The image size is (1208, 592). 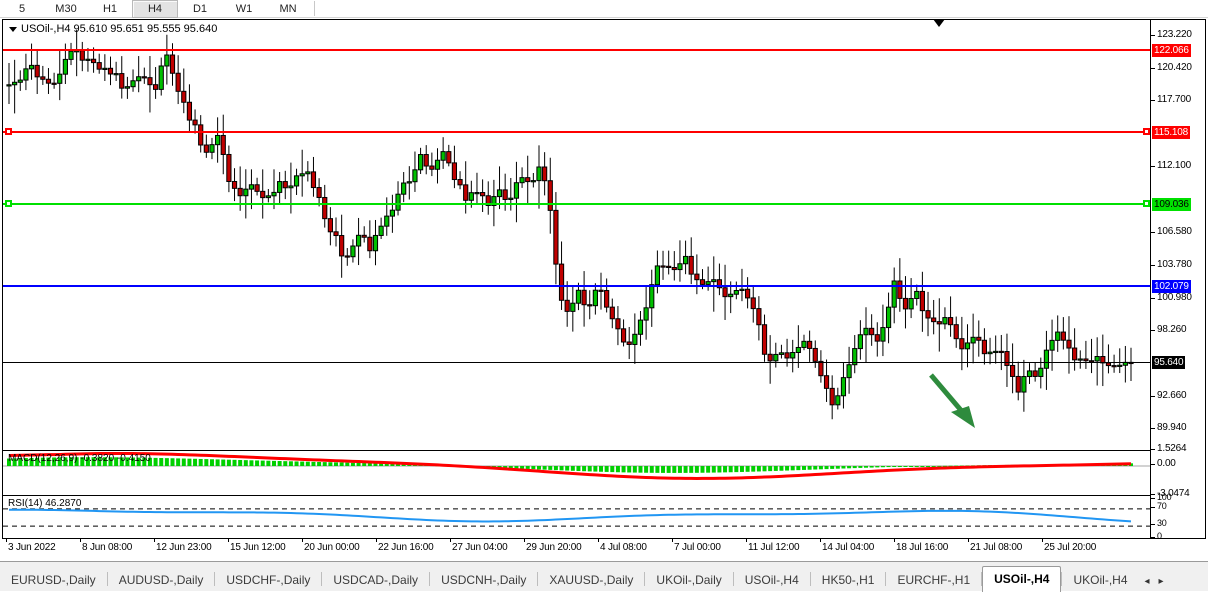 What do you see at coordinates (376, 580) in the screenshot?
I see `chart-tab-3: USDCAD-,Daily` at bounding box center [376, 580].